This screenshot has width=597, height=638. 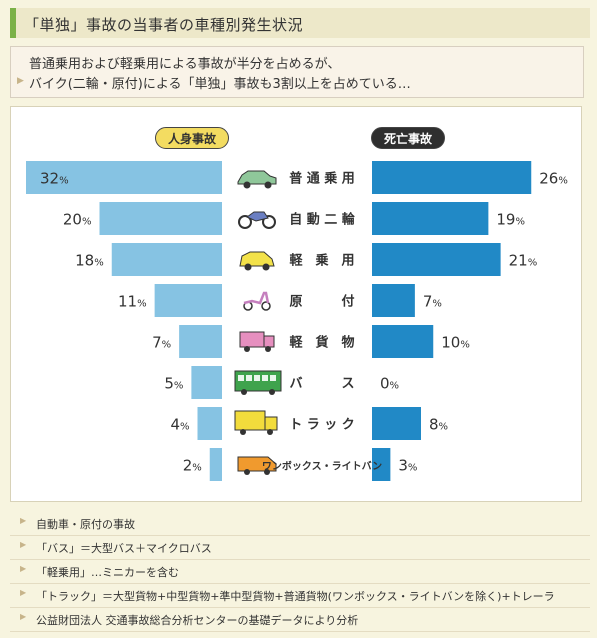 What do you see at coordinates (77, 220) in the screenshot?
I see `data-label-injury: 20%` at bounding box center [77, 220].